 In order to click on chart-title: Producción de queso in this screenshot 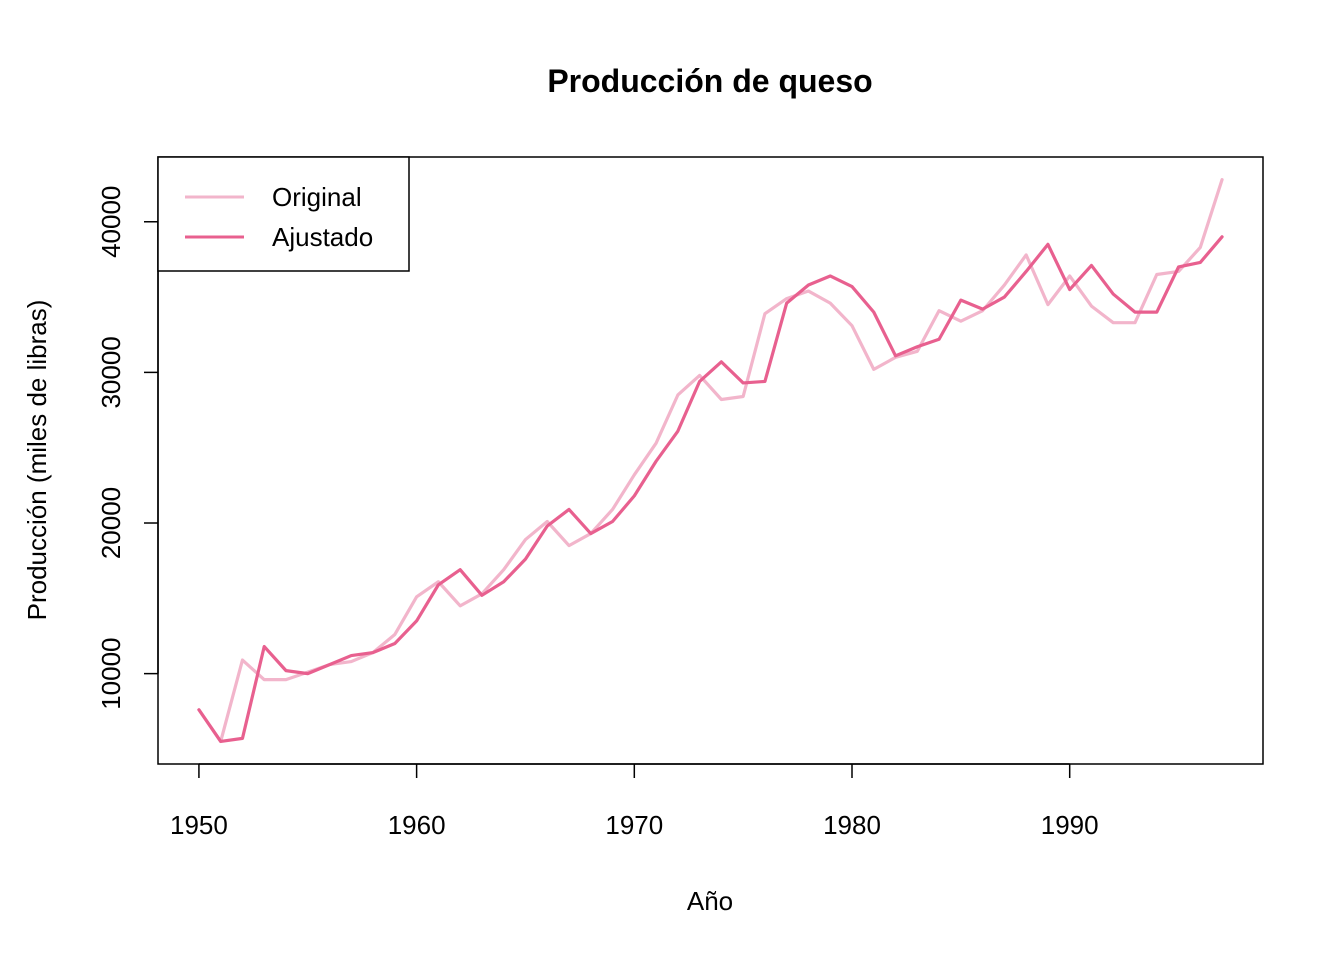, I will do `click(709, 81)`.